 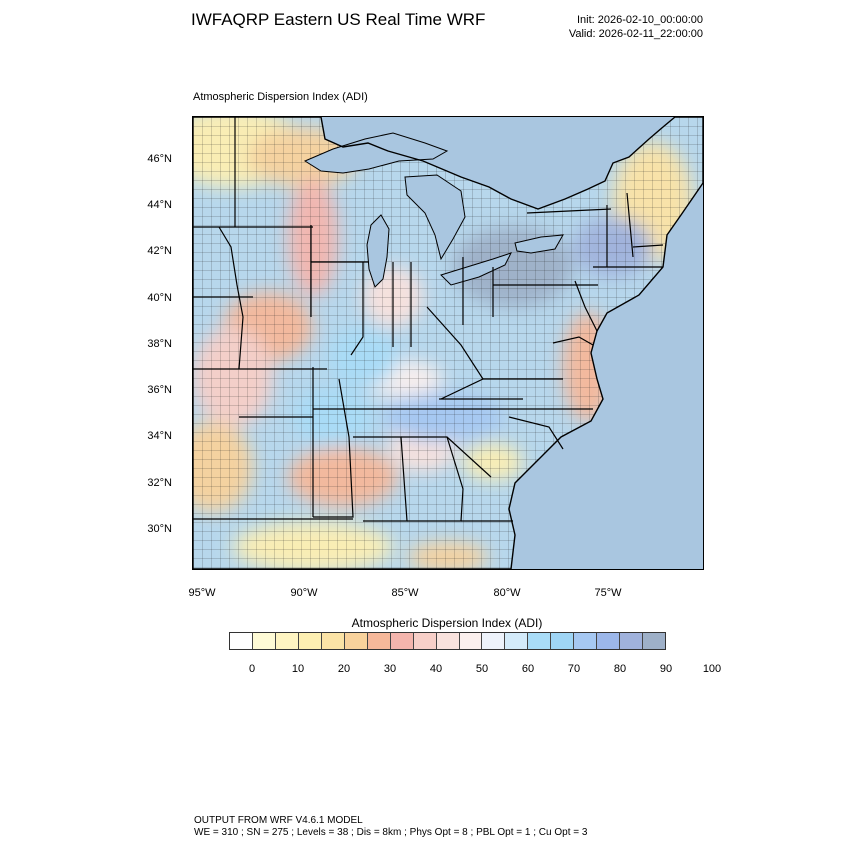 What do you see at coordinates (159, 436) in the screenshot?
I see `lat-tick-34n: 34°N` at bounding box center [159, 436].